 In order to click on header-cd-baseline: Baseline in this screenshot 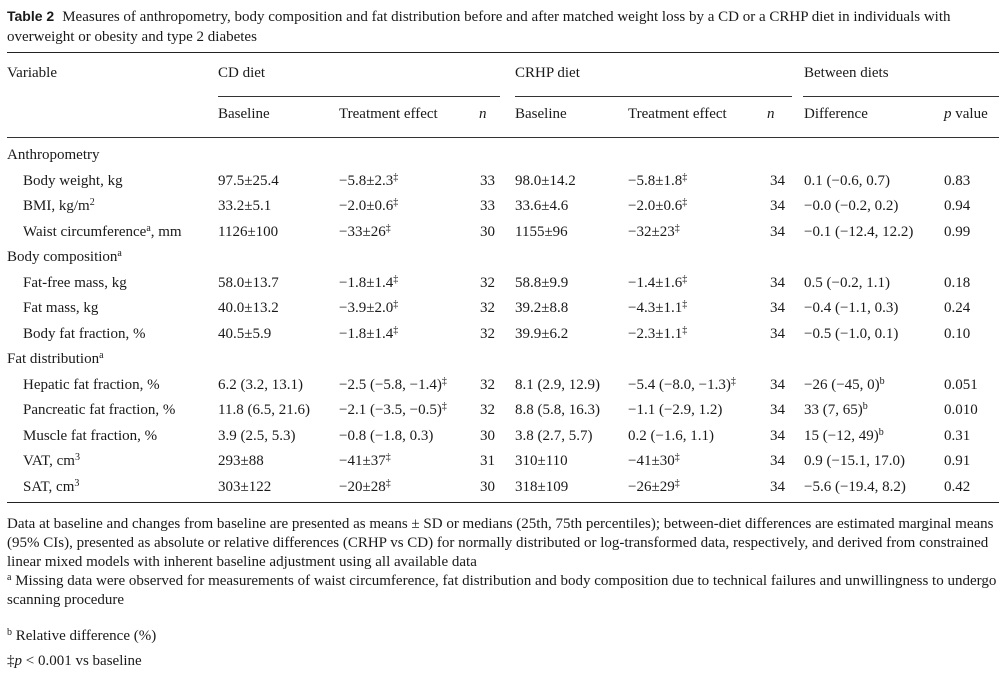, I will do `click(244, 114)`.